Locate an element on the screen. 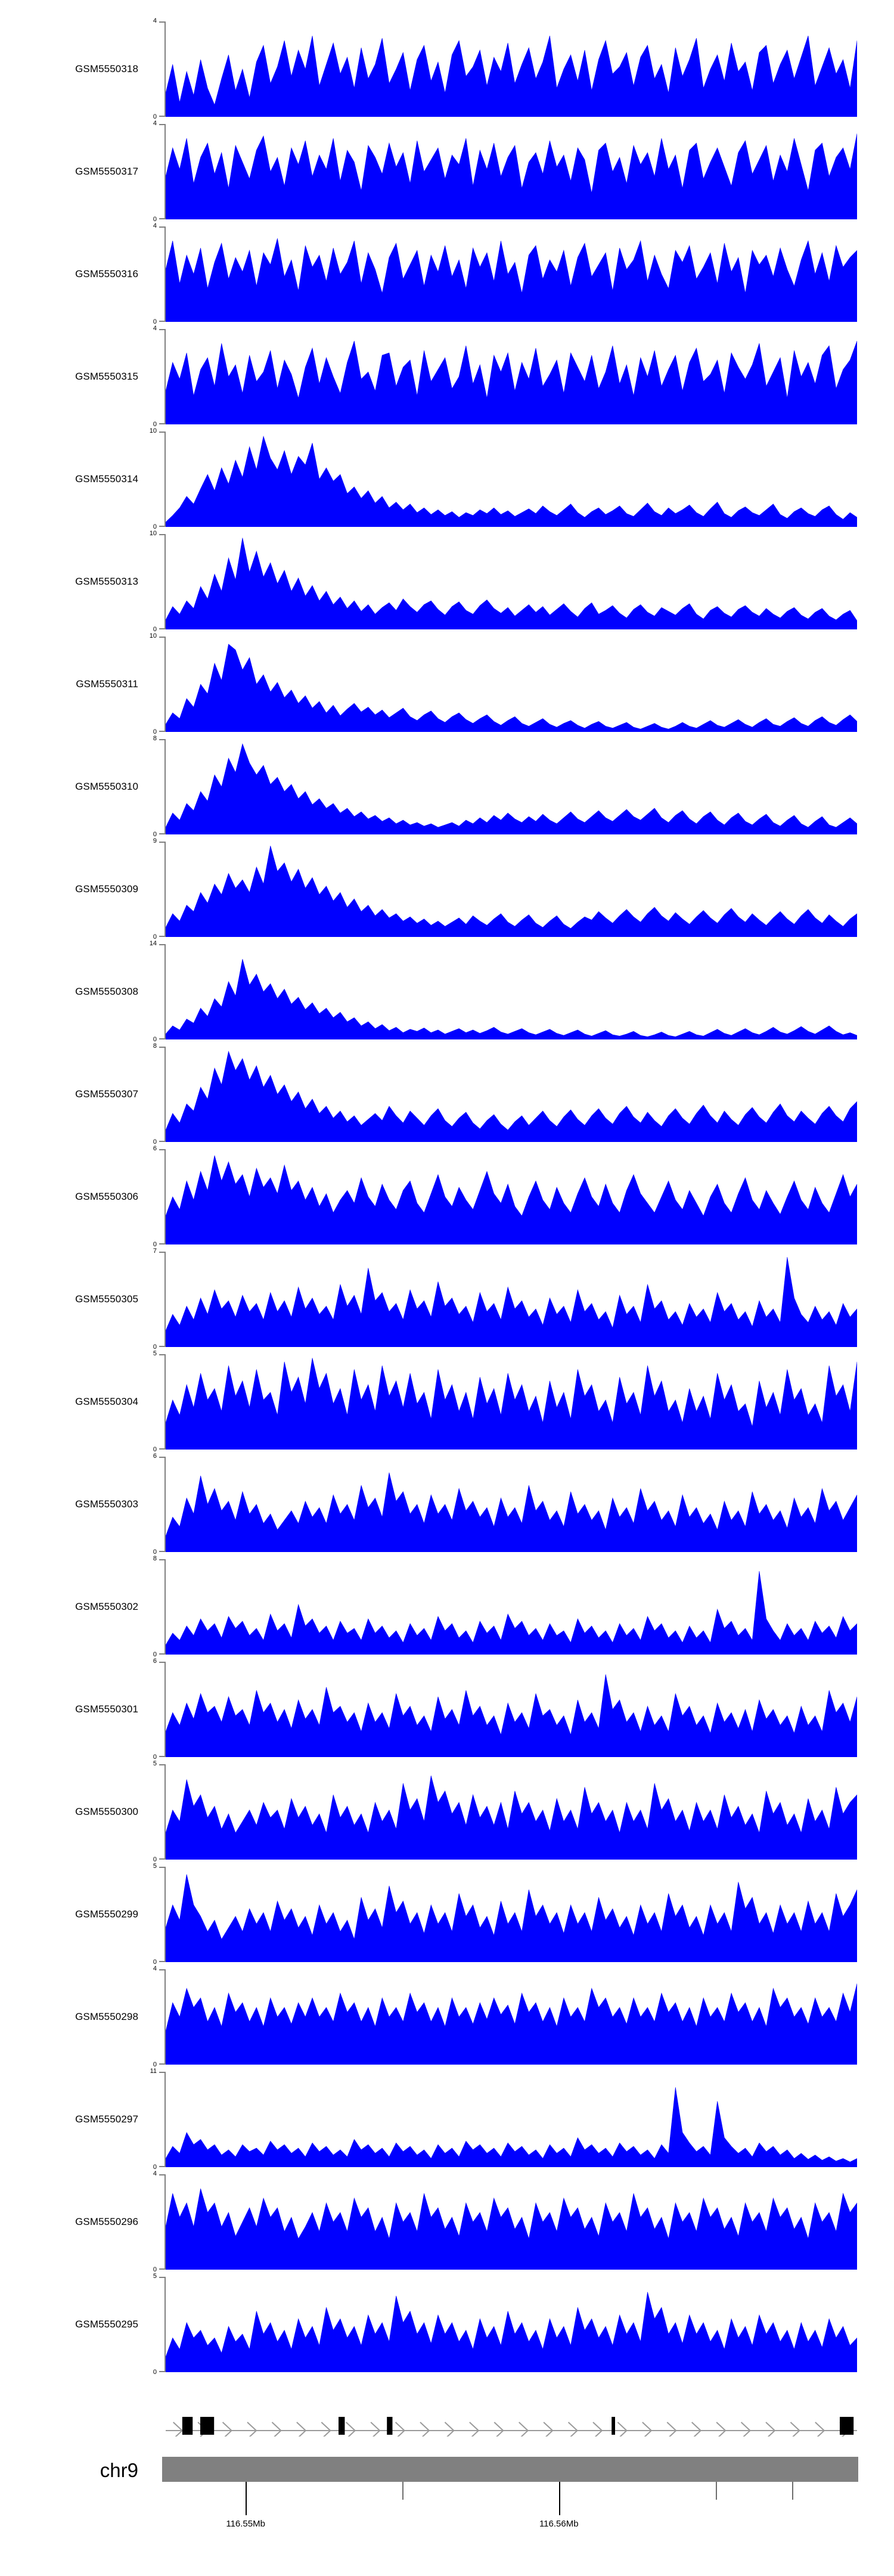 This screenshot has height=2576, width=894. y-axis-max-label: 9 is located at coordinates (155, 841).